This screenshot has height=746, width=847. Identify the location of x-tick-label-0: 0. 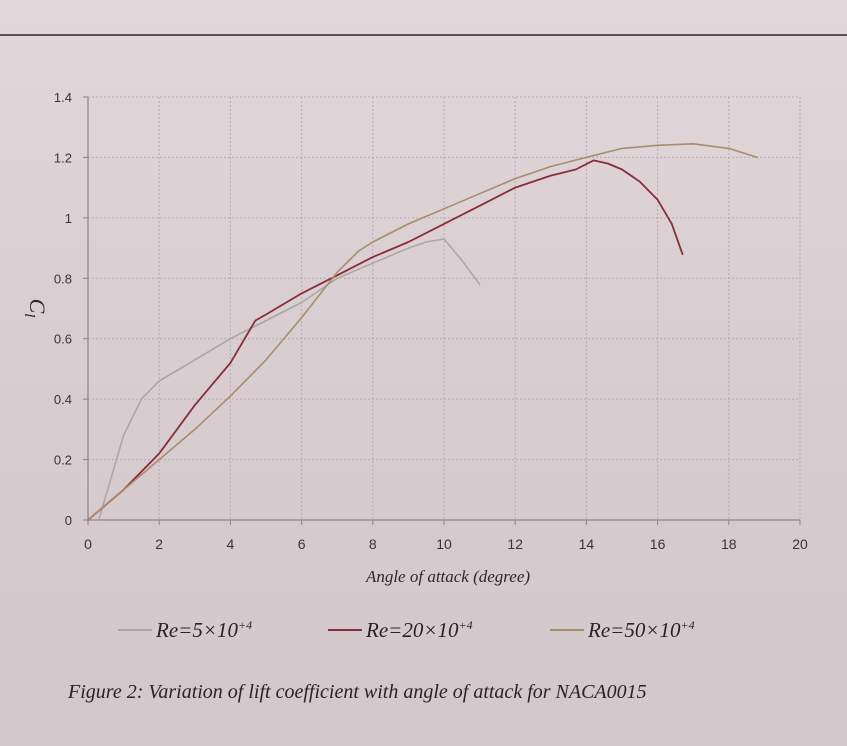
(88, 544).